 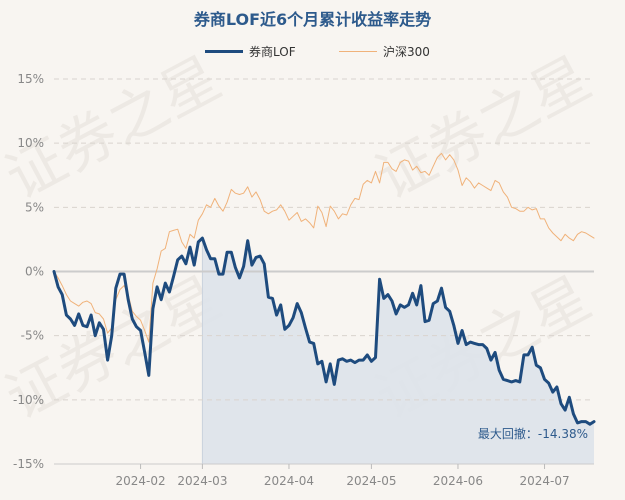 I want to click on chart-title: 券商LOF近6个月累计收益率走势, so click(x=312, y=19).